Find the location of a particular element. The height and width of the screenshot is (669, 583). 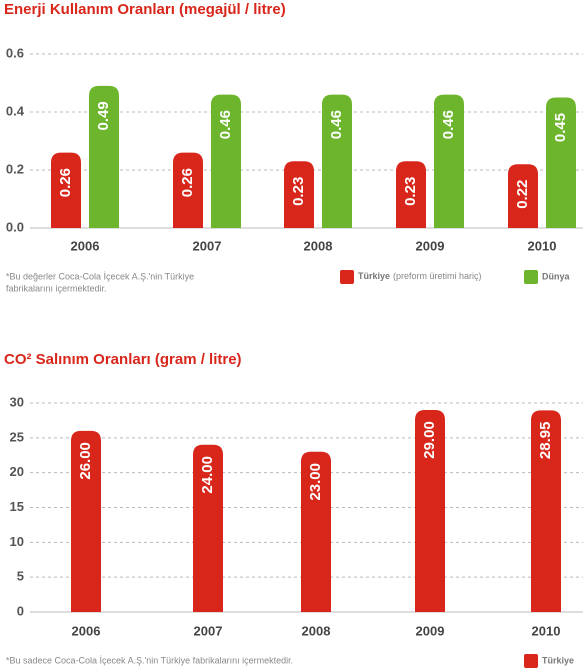

y-tick-label: 20 is located at coordinates (17, 471).